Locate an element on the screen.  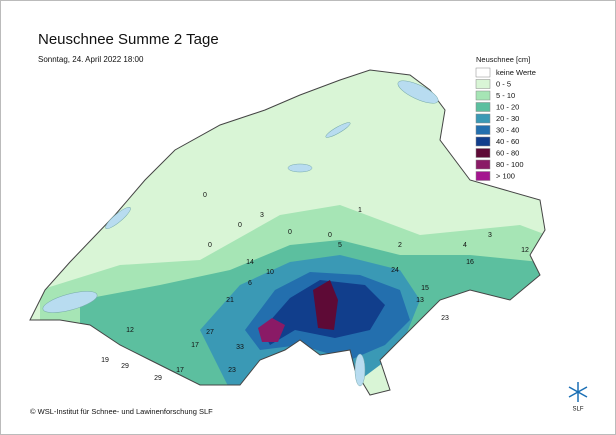
title: Neuschnee Summe 2 Tage is located at coordinates (128, 39).